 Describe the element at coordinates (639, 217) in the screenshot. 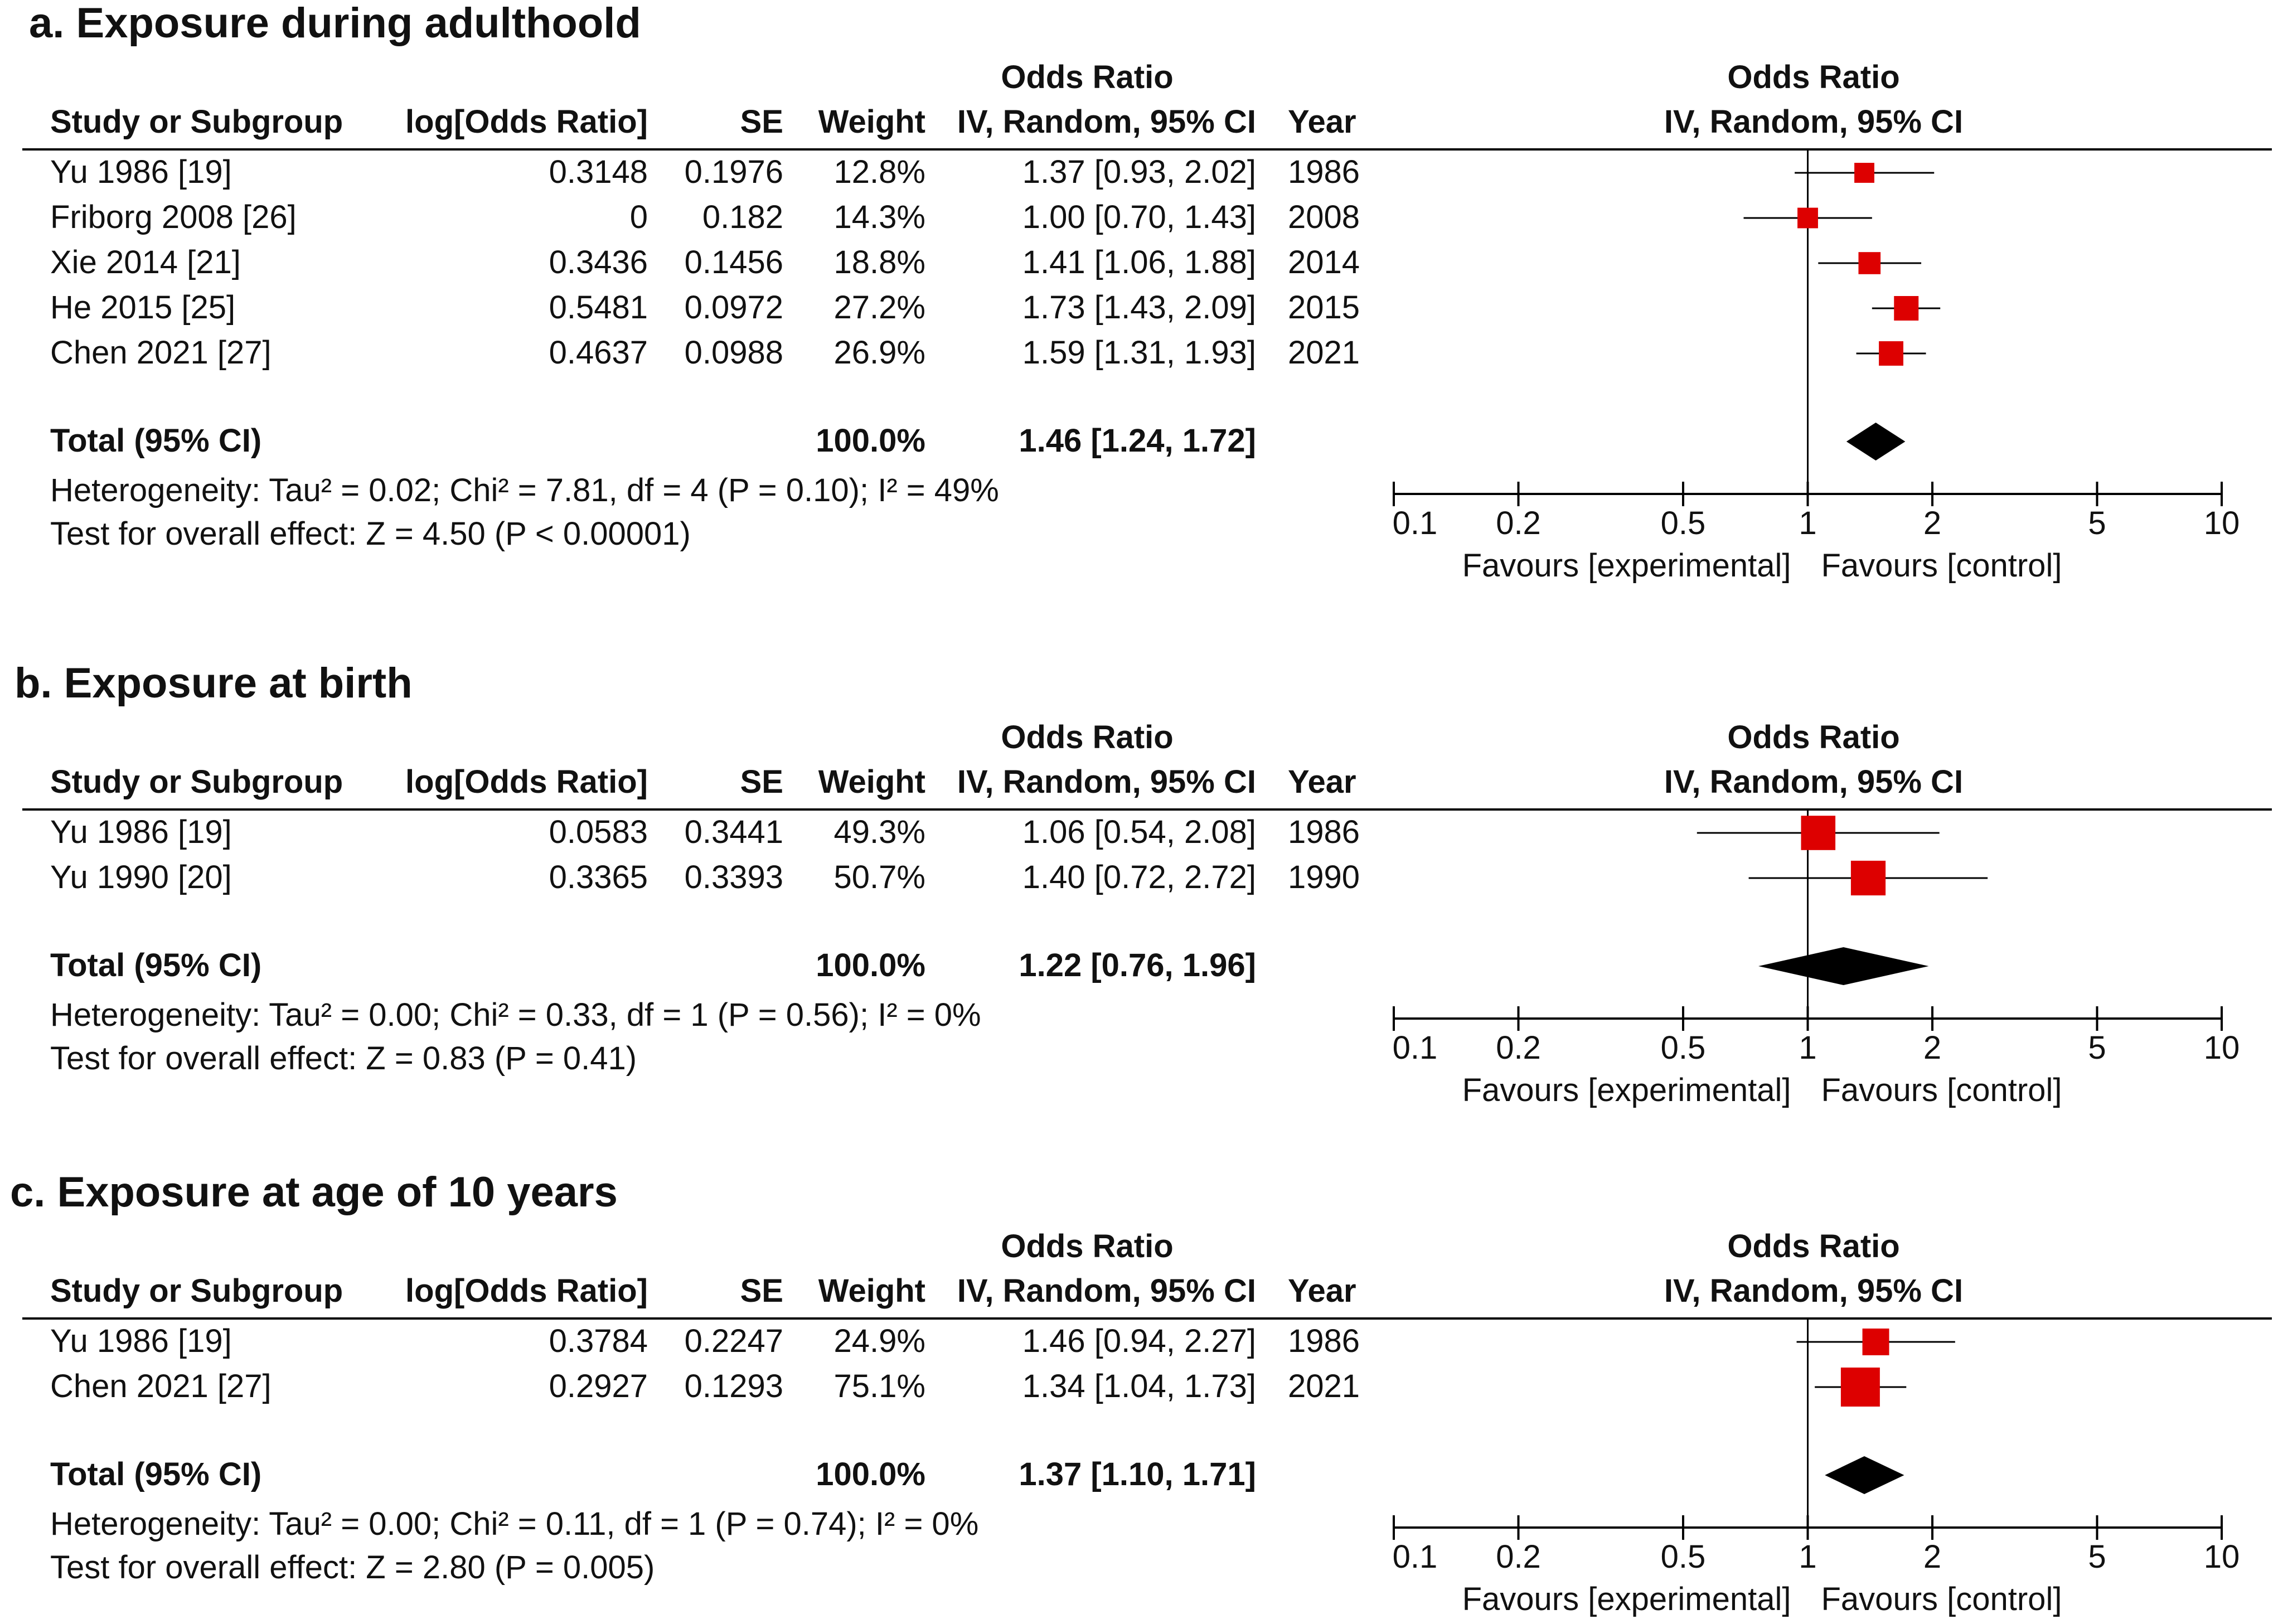

I see `study-log-or: 0` at that location.